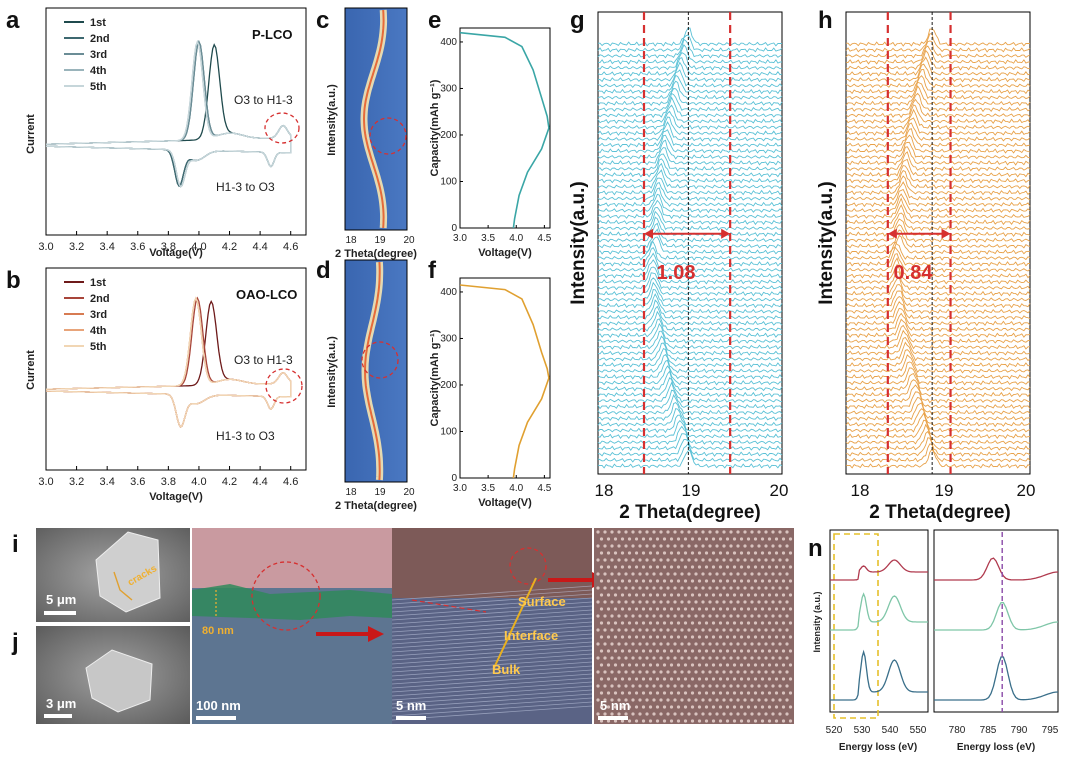  I want to click on panel-l-highlight-circle, so click(528, 566).